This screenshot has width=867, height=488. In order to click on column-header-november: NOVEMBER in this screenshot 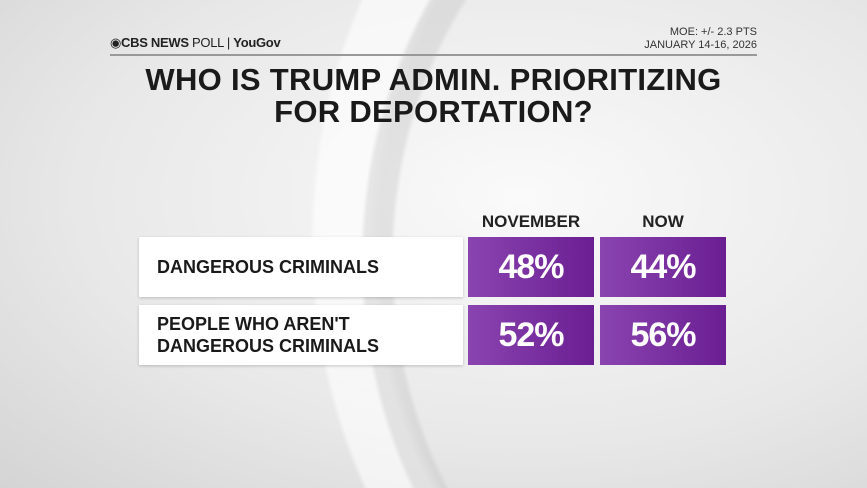, I will do `click(531, 221)`.